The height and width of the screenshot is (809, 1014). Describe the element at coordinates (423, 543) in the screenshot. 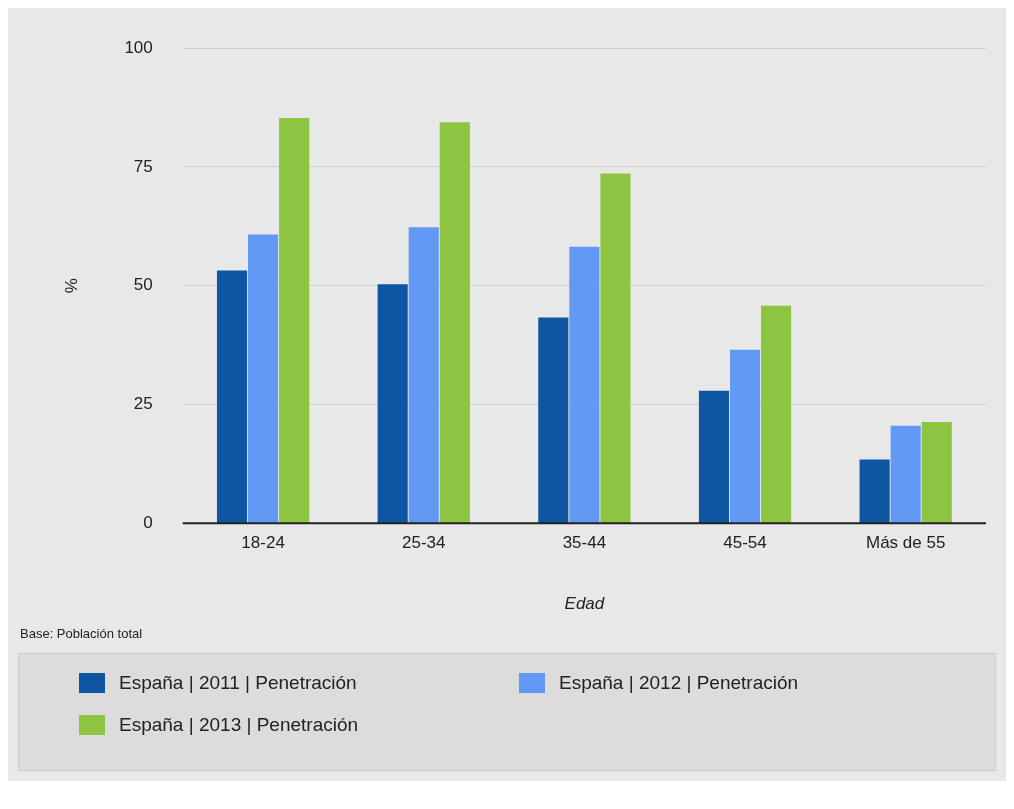

I see `x-tick-label: 25-34` at that location.